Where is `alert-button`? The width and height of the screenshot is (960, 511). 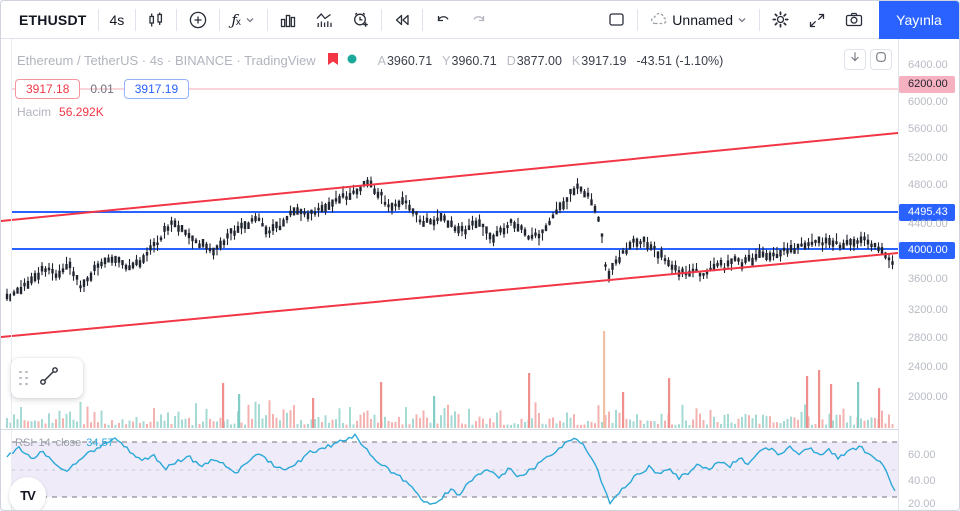 alert-button is located at coordinates (360, 20).